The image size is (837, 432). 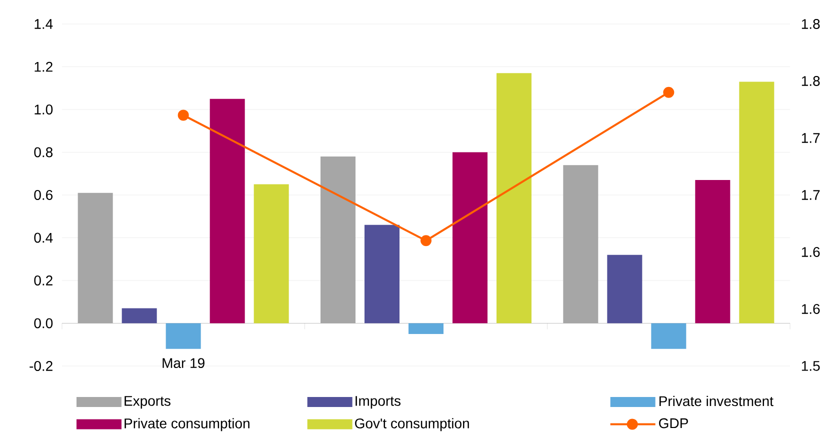 I want to click on y-tick-label: 0.2, so click(x=43, y=281).